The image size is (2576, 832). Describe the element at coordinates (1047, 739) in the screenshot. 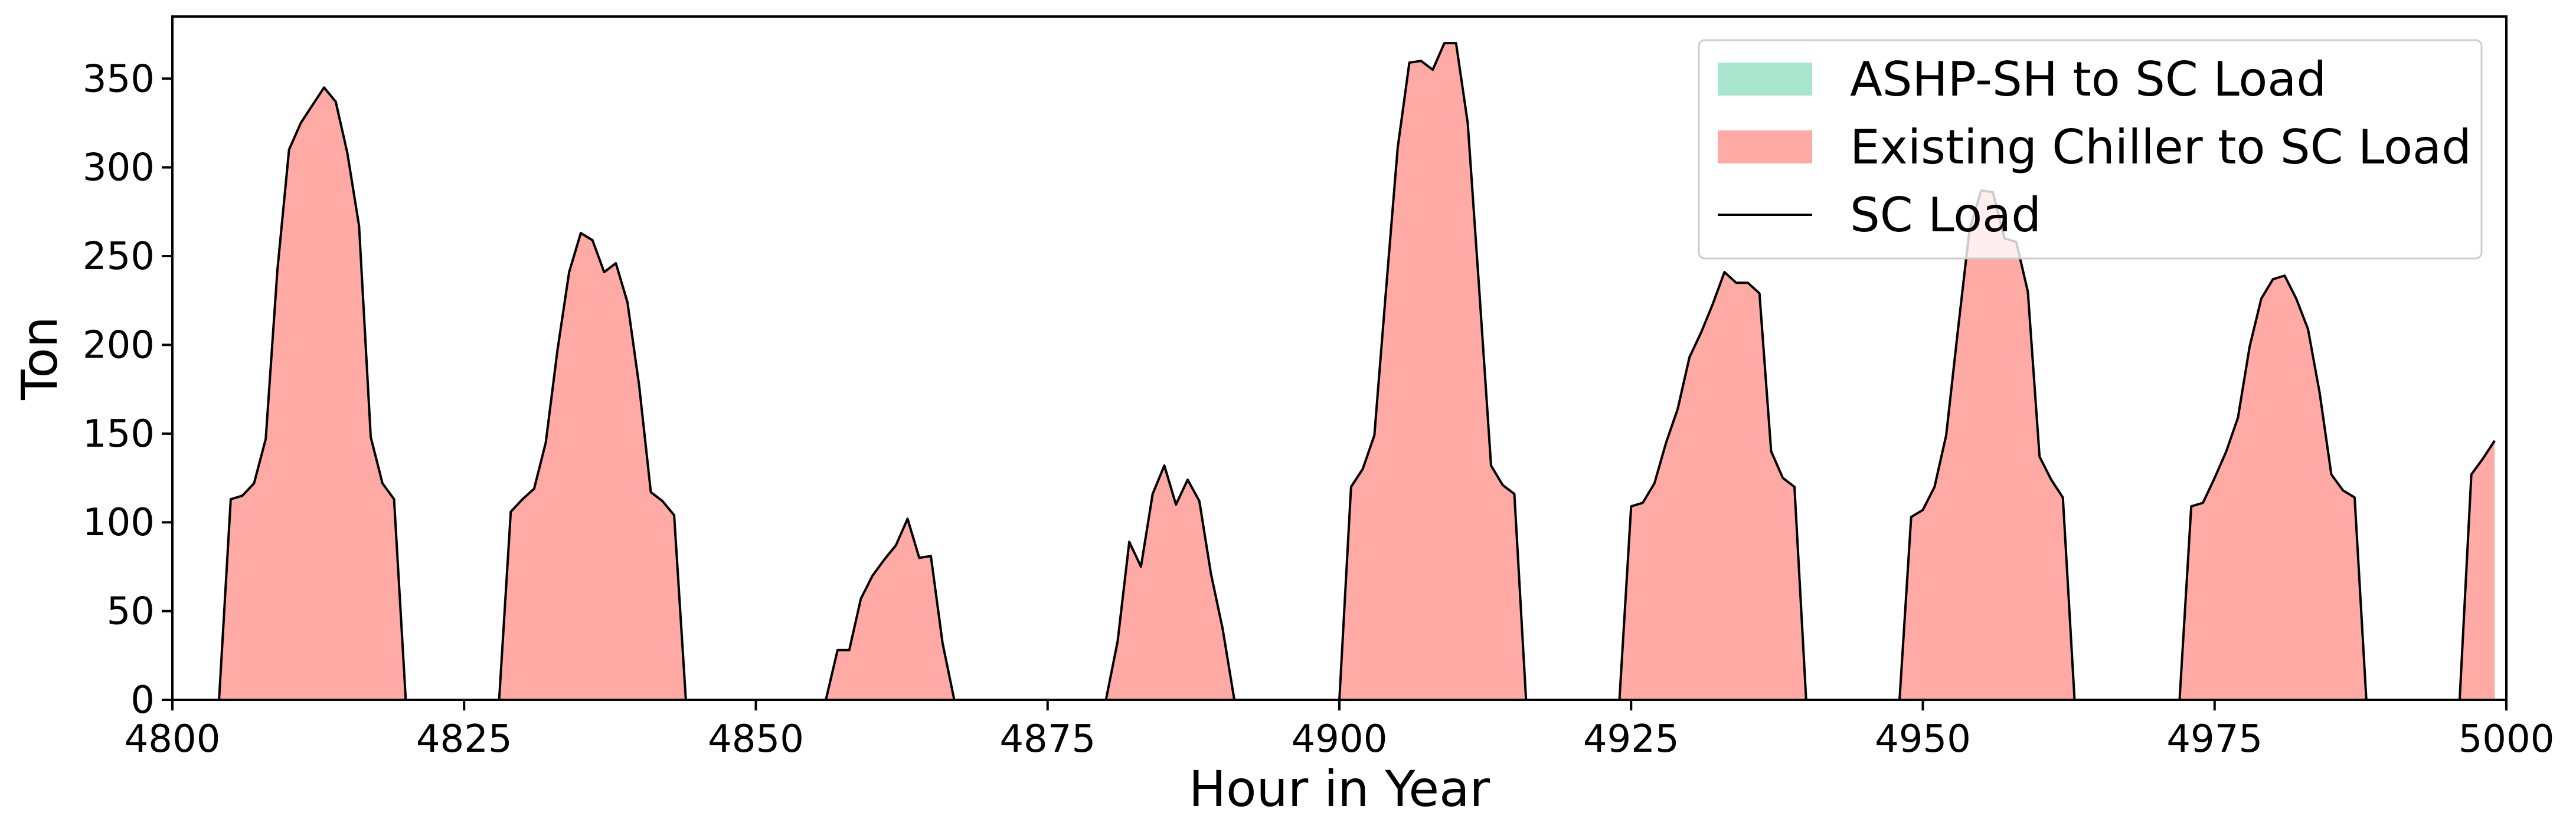

I see `x-tick-label: 4875` at that location.